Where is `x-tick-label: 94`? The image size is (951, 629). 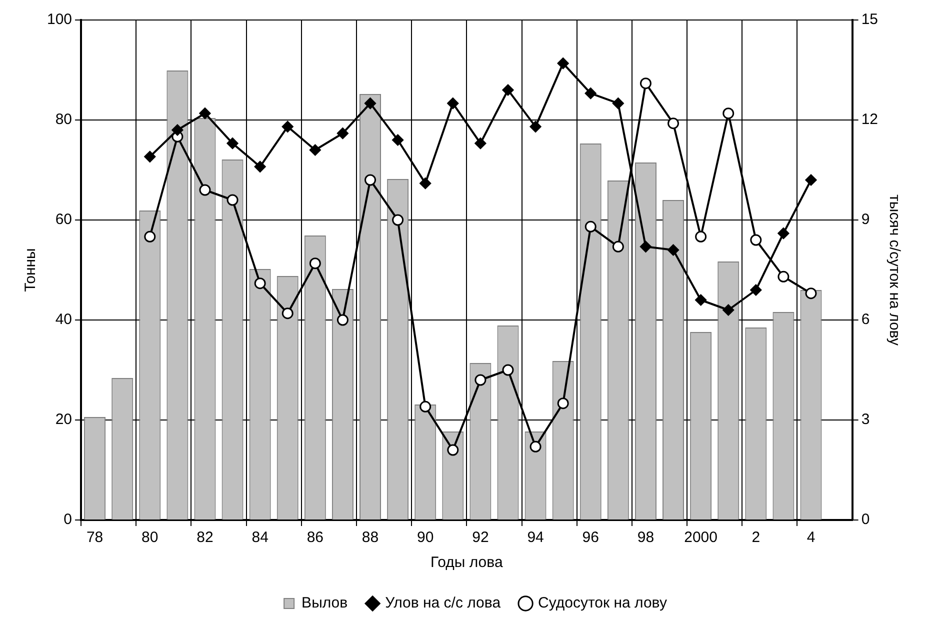 x-tick-label: 94 is located at coordinates (535, 537).